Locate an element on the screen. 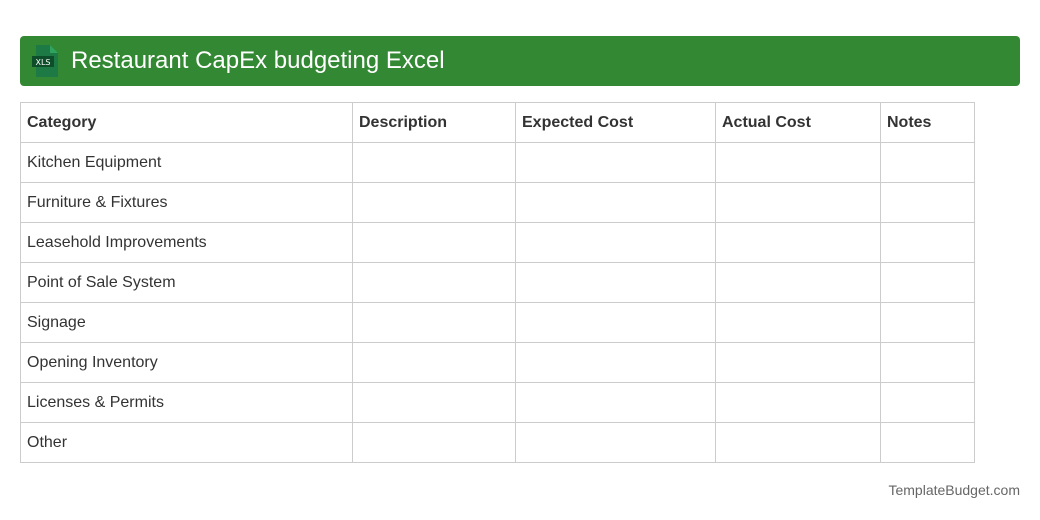 This screenshot has height=520, width=1040. table-row: Other is located at coordinates (497, 442).